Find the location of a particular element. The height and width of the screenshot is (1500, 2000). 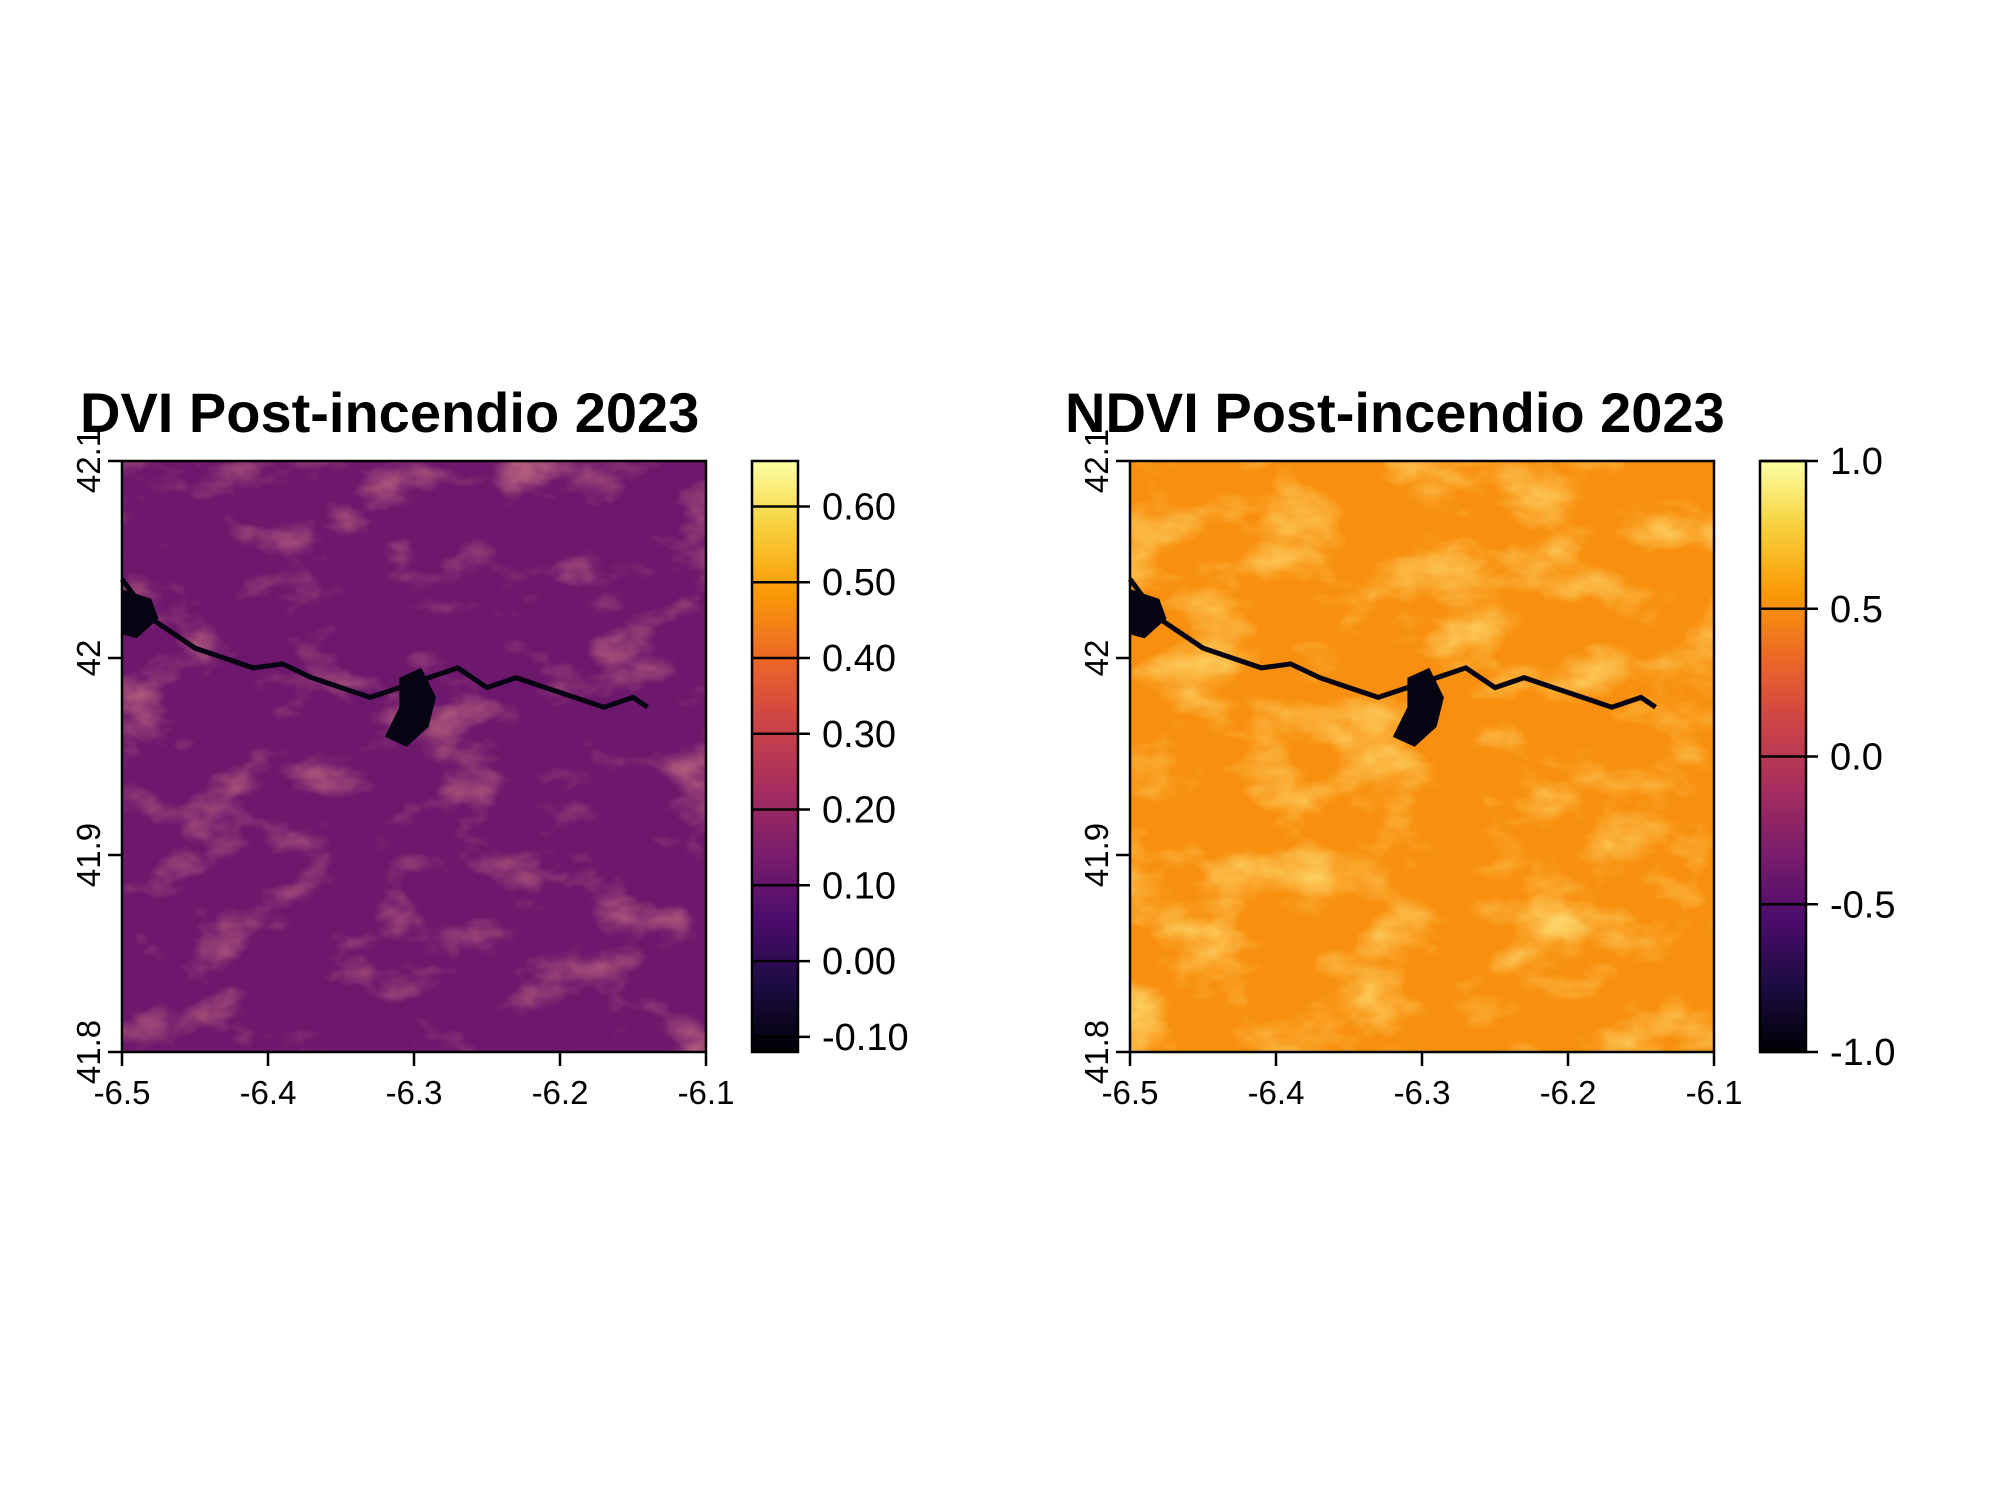

dvi-colorbar-frame is located at coordinates (775, 756).